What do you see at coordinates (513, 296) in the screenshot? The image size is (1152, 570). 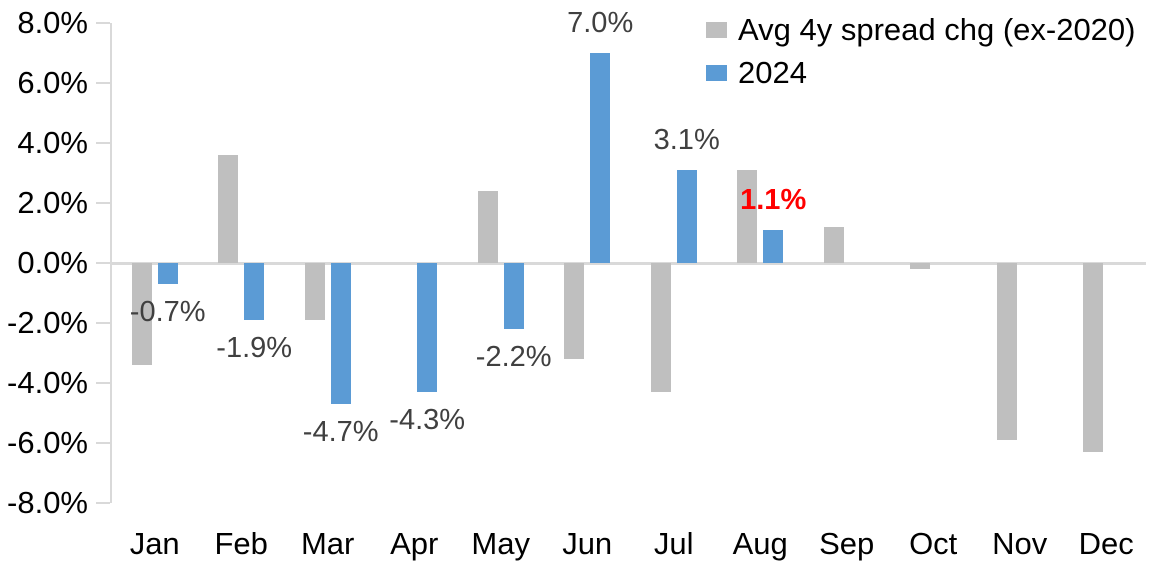 I see `bar-2024-may` at bounding box center [513, 296].